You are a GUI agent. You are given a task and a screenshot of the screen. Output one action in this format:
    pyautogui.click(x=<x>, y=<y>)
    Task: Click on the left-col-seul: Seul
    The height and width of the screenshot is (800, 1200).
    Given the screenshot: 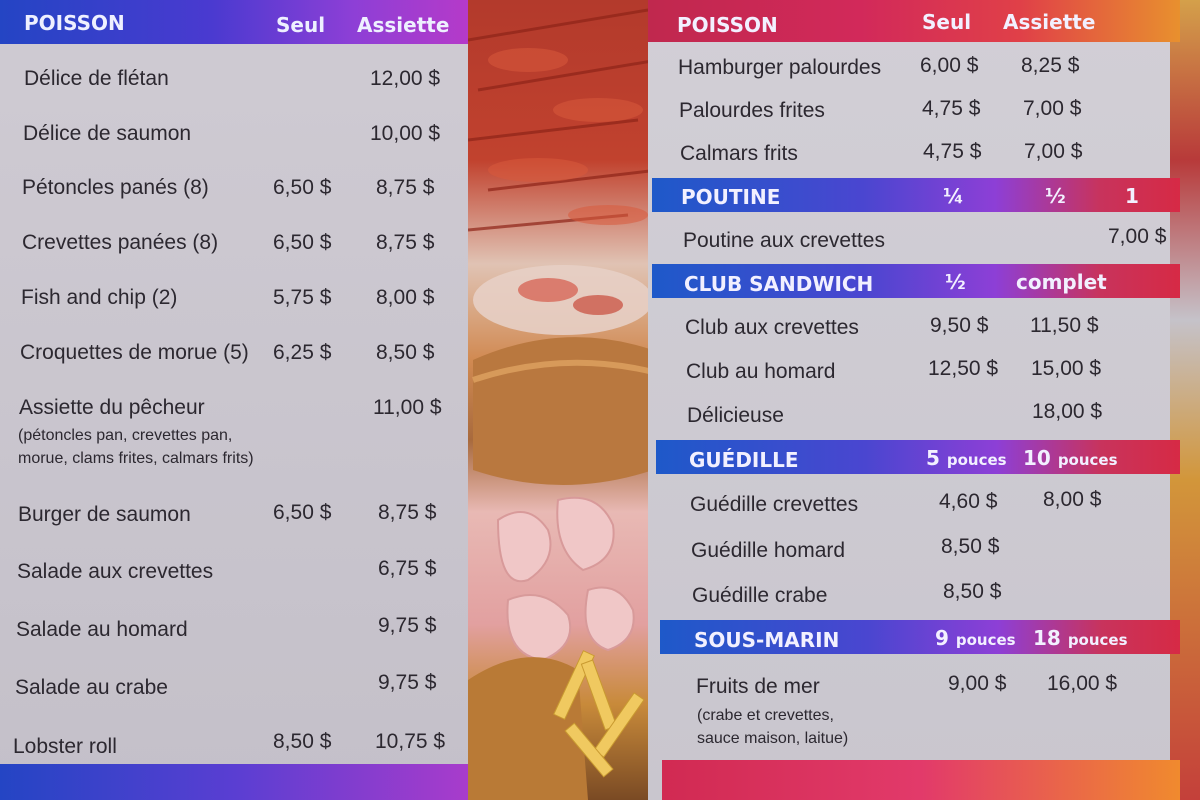 What is the action you would take?
    pyautogui.click(x=301, y=25)
    